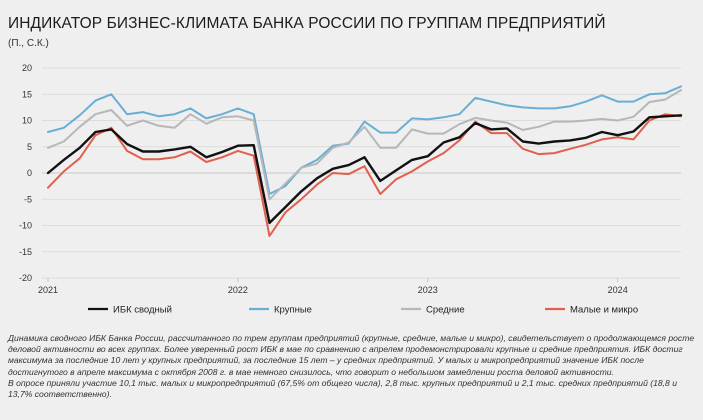  I want to click on y-tick-label: -15, so click(25, 252).